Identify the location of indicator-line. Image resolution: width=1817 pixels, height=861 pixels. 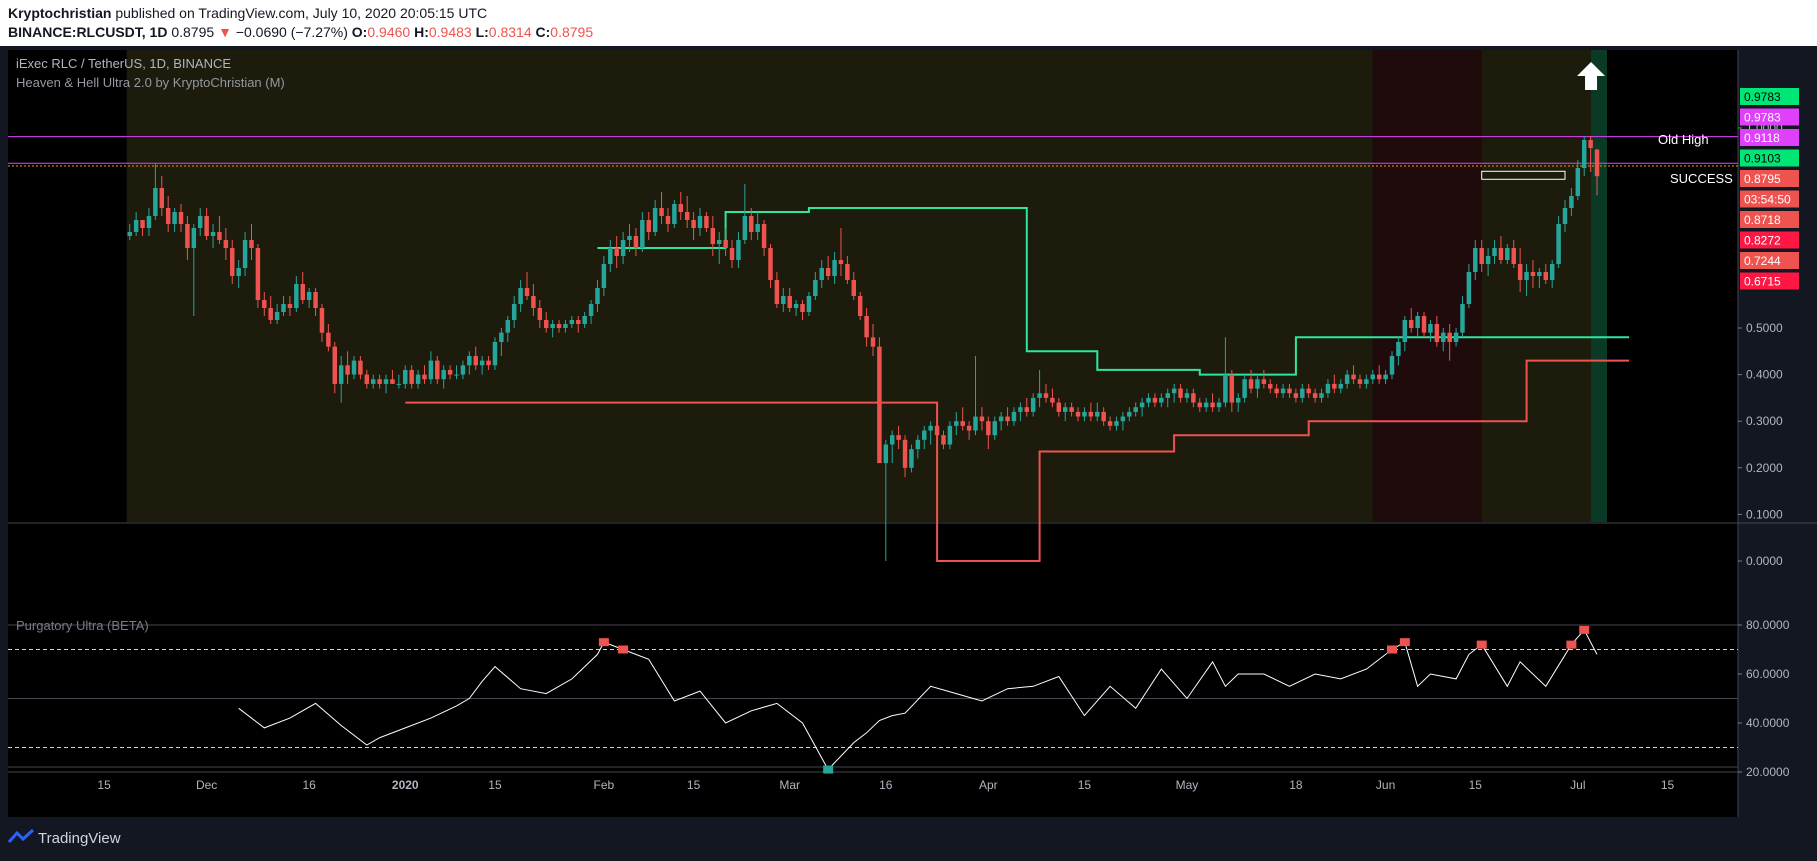
(918, 700).